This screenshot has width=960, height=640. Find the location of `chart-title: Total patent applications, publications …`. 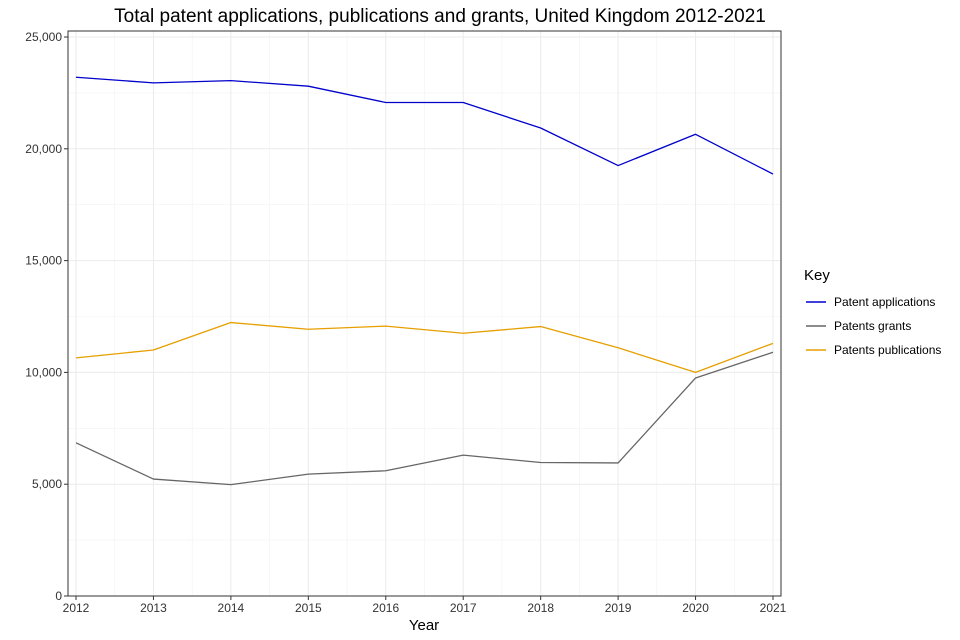

chart-title: Total patent applications, publications … is located at coordinates (440, 16).